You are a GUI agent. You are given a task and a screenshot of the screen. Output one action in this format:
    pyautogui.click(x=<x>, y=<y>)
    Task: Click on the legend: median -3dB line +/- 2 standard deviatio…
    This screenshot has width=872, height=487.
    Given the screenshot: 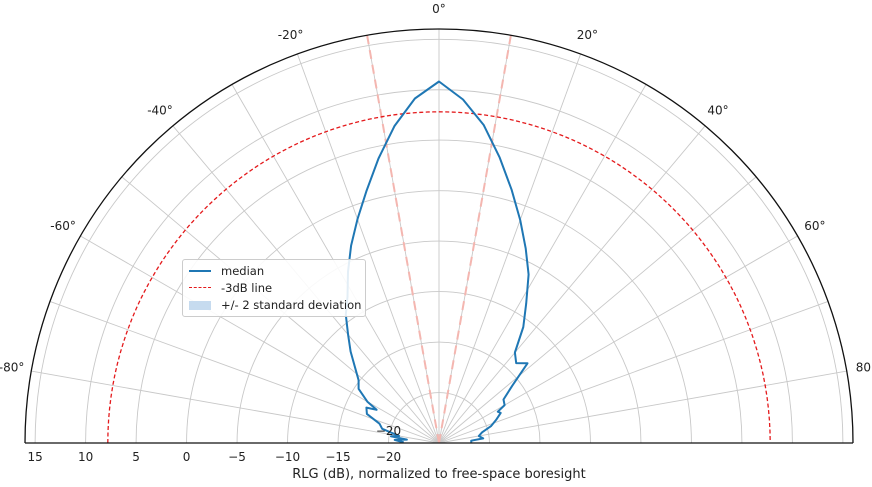 What is the action you would take?
    pyautogui.click(x=274, y=288)
    